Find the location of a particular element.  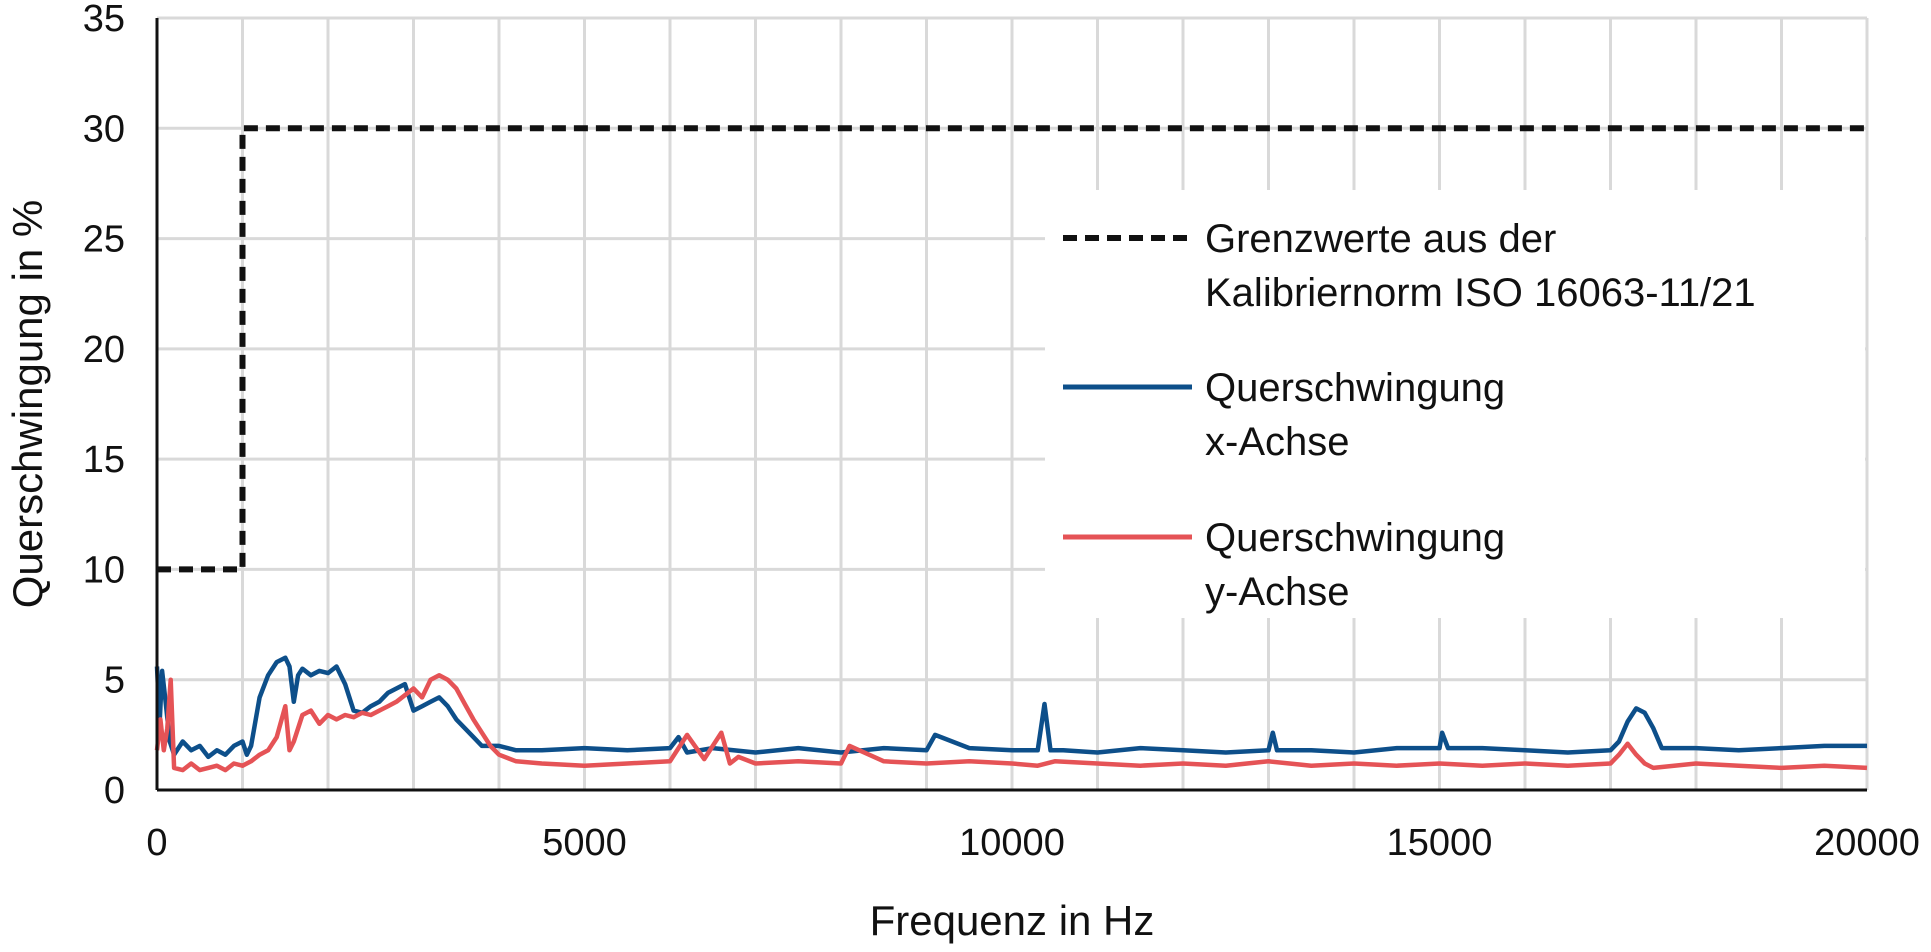

y-tick-label: 20 is located at coordinates (104, 350).